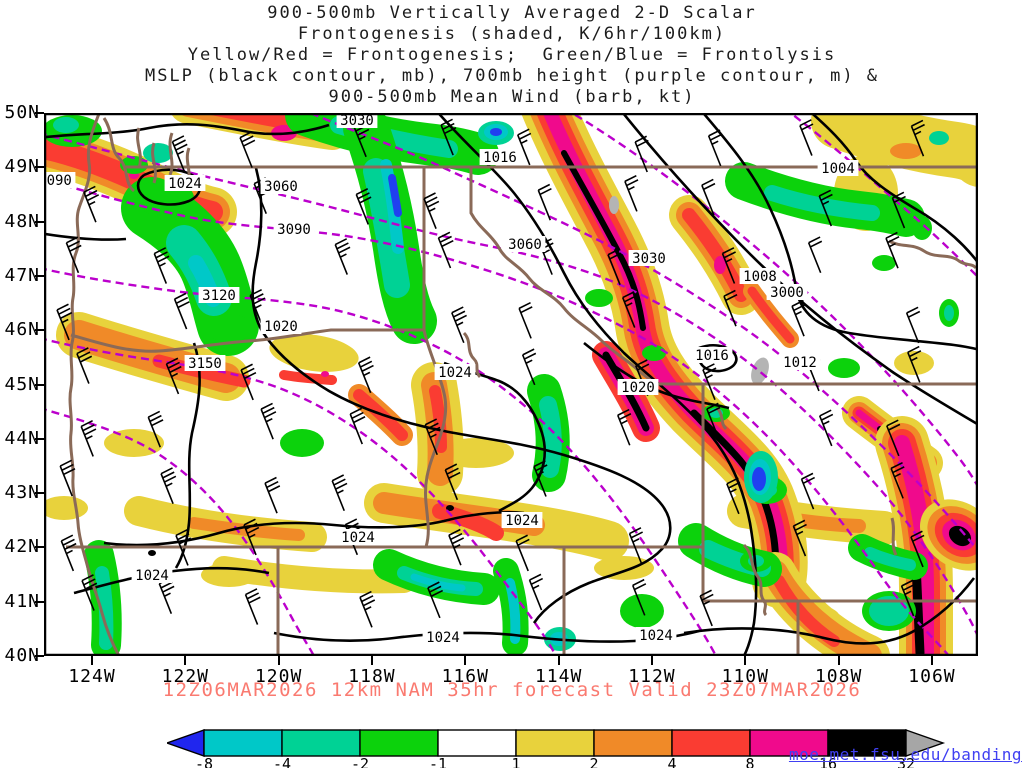  I want to click on lon-label: 112W, so click(652, 676).